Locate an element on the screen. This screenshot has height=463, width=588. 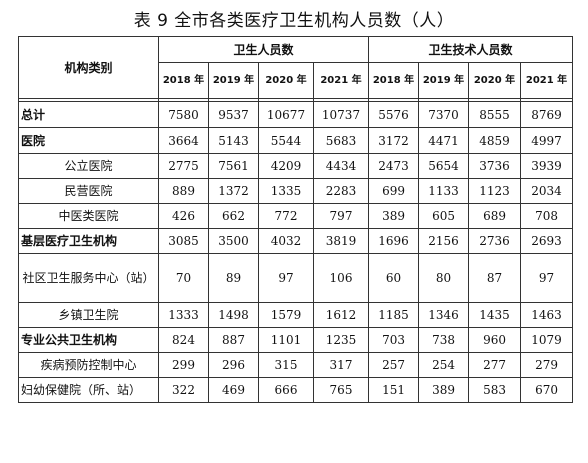
tech-cell: 5576 is located at coordinates (394, 114).